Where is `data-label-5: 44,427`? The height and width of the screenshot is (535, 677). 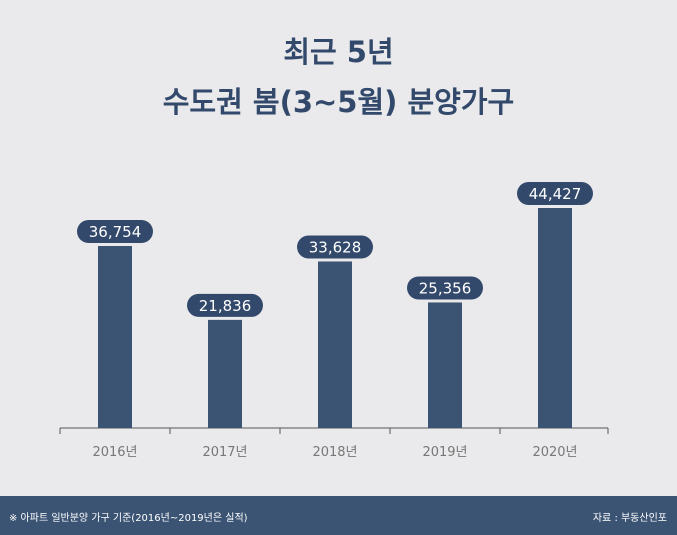
data-label-5: 44,427 is located at coordinates (555, 194).